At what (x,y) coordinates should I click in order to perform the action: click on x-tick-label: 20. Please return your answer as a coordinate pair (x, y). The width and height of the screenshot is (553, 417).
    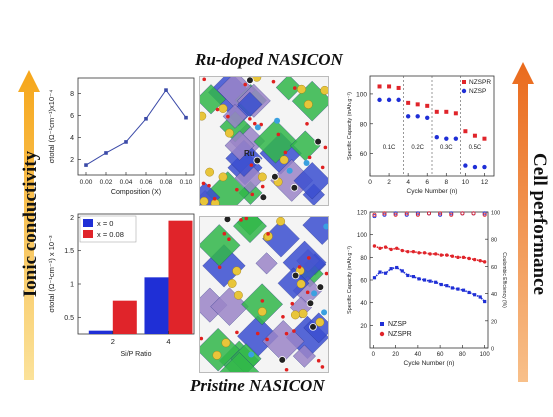
    Looking at the image, I should click on (395, 355).